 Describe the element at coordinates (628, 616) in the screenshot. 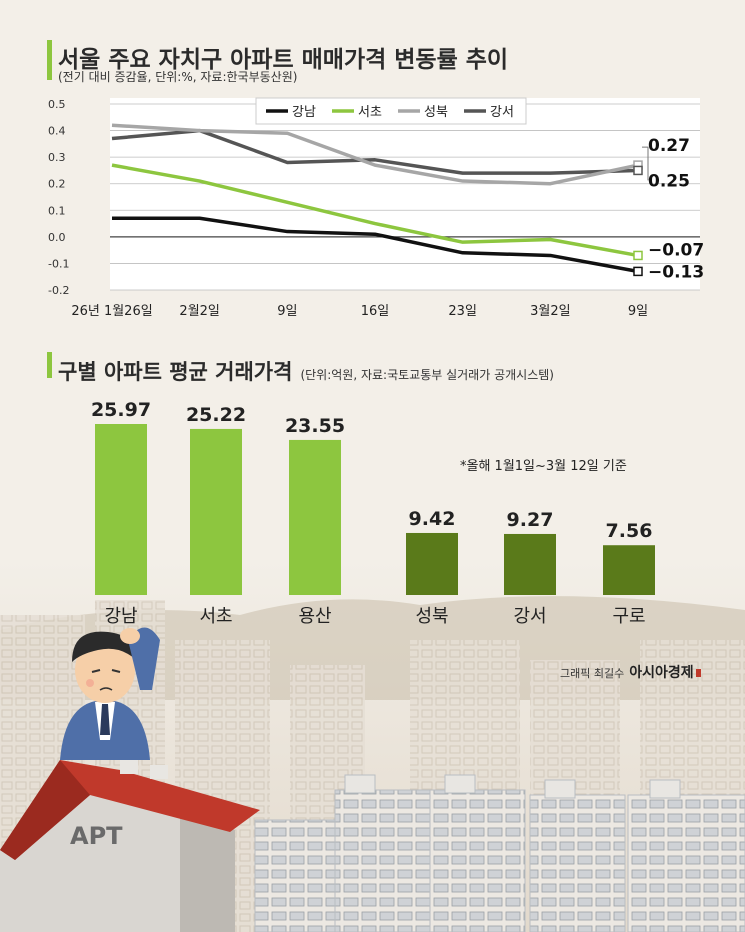

I see `bar-category-label: 구로` at that location.